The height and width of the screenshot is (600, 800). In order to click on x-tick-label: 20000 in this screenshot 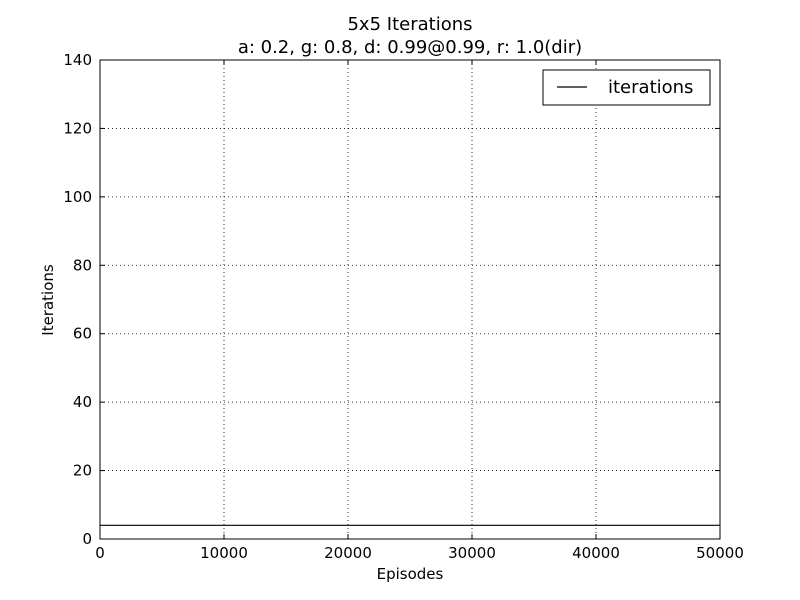, I will do `click(348, 553)`.